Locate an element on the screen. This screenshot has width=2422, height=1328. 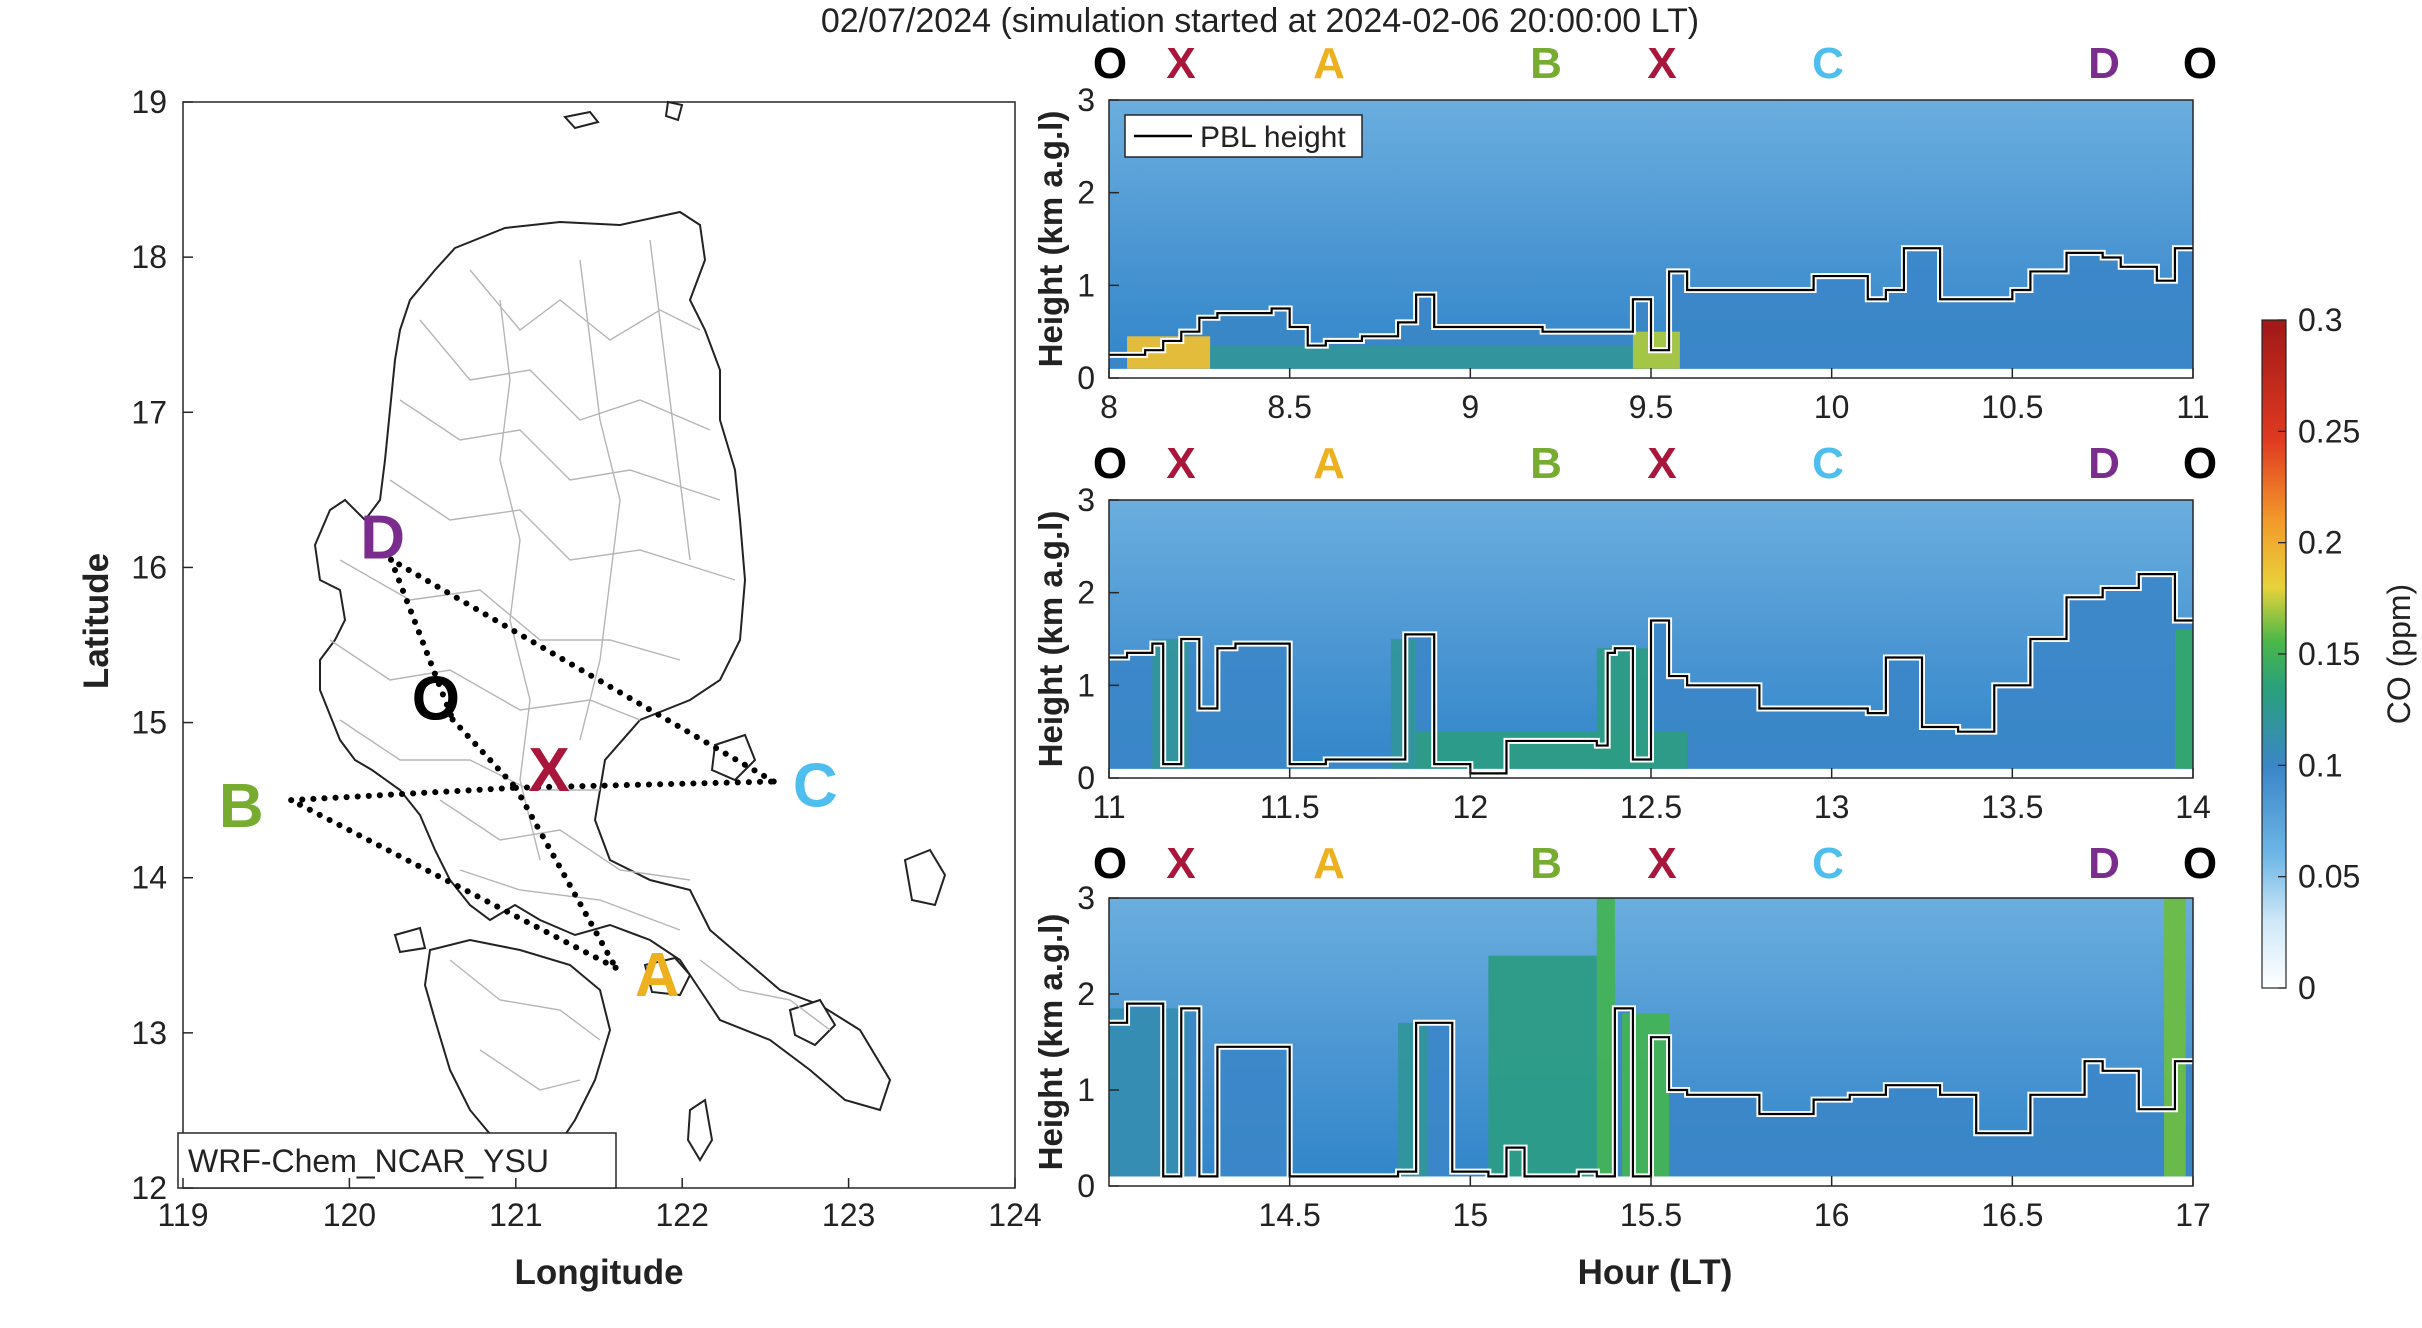
x-tick-label: 12 is located at coordinates (1471, 807).